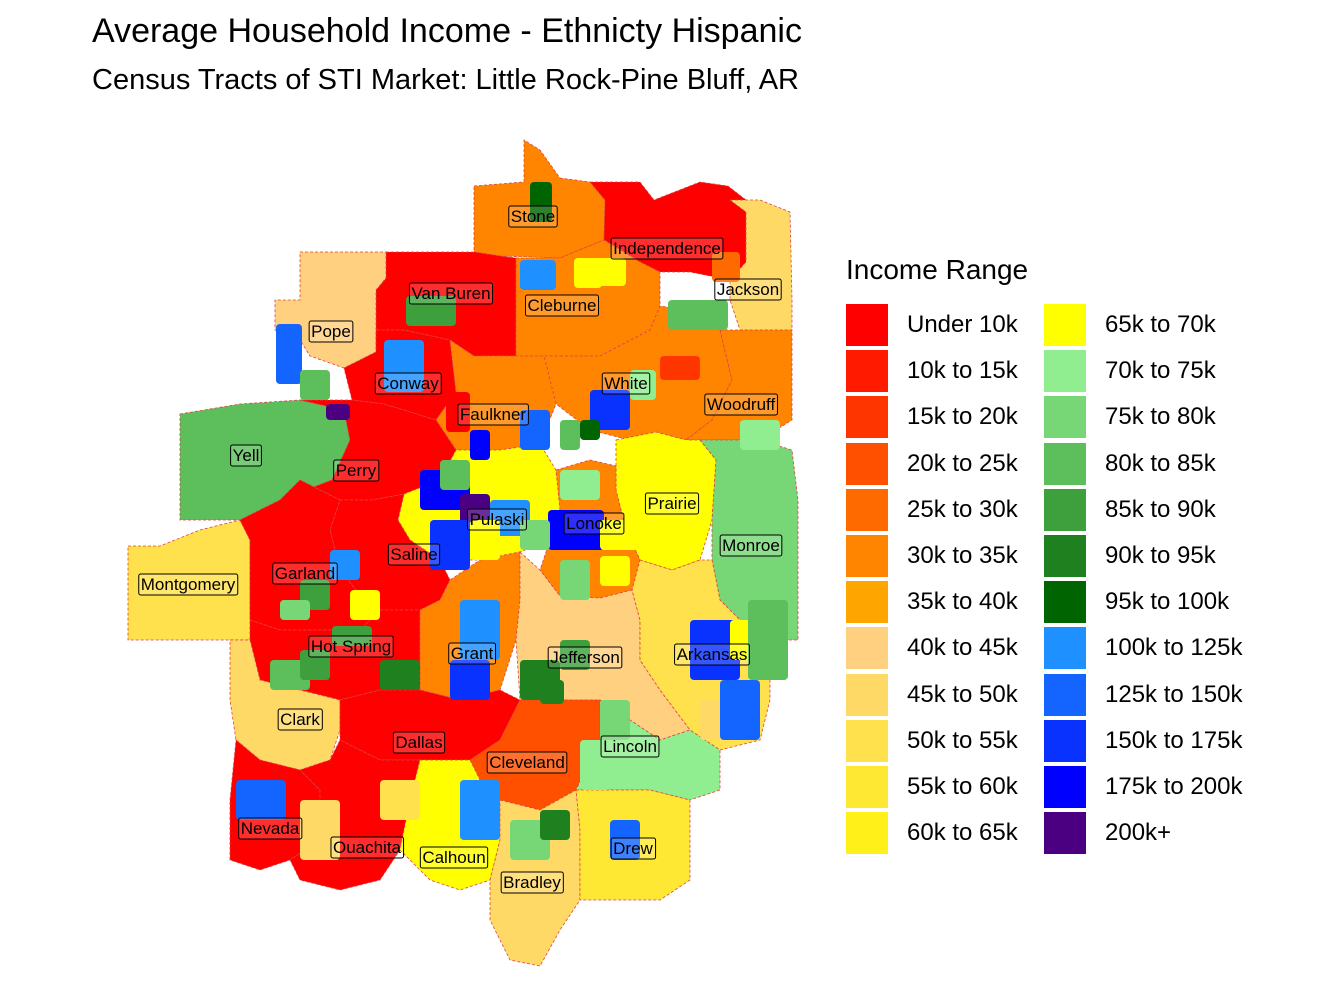  I want to click on county-label-clark: Clark, so click(300, 719).